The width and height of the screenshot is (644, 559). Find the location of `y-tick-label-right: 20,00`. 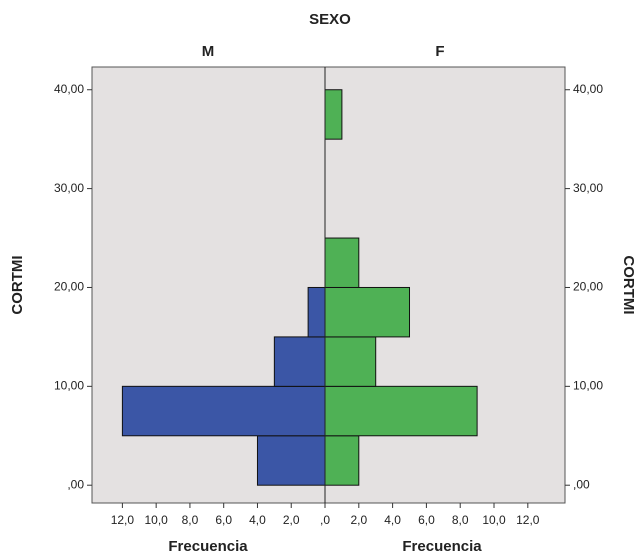

y-tick-label-right: 20,00 is located at coordinates (588, 287).